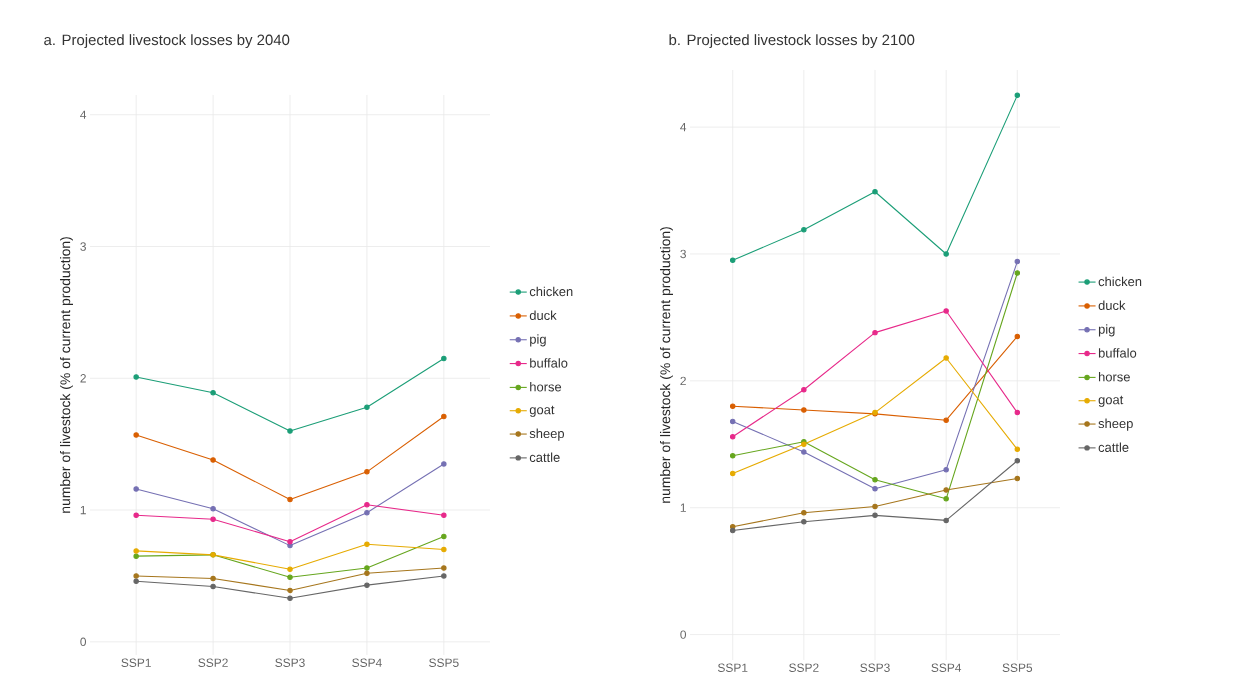  I want to click on x-tick-label: SSP4, so click(946, 667).